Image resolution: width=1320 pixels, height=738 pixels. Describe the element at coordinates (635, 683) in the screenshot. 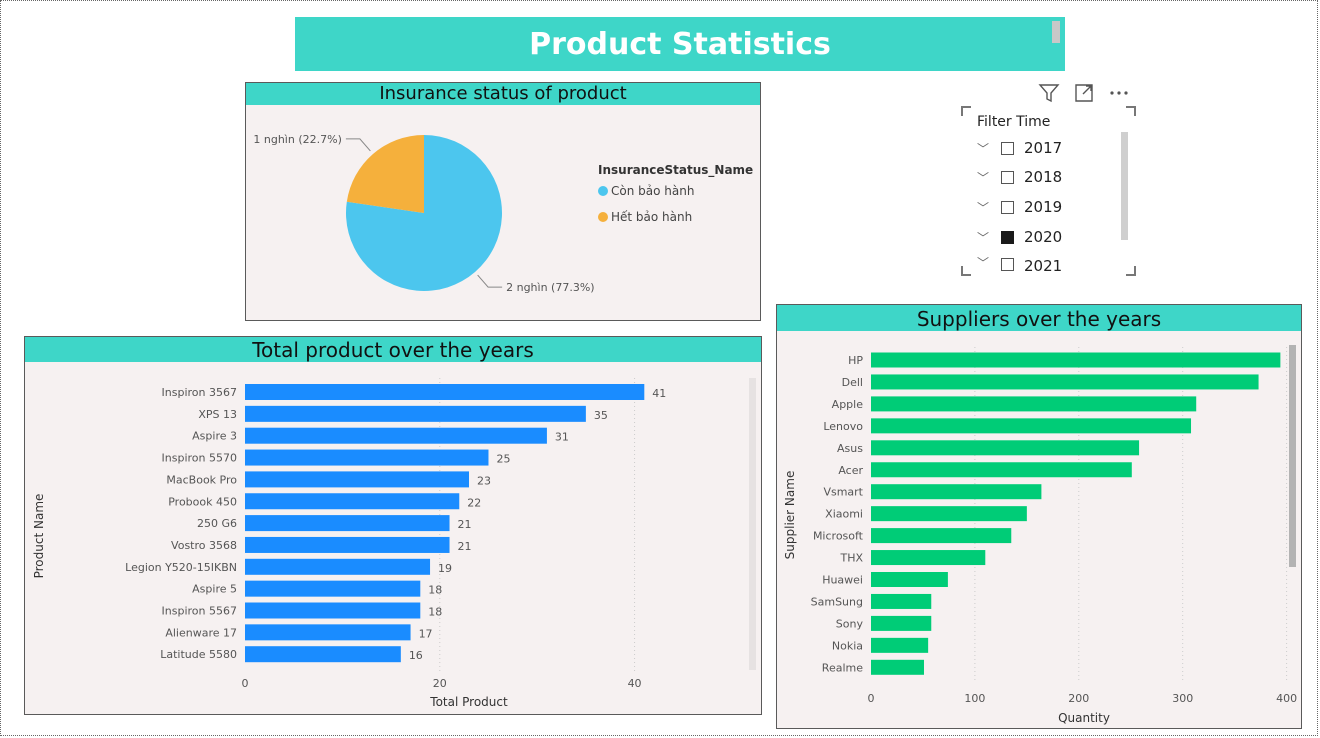

I see `x-tick-label: 40` at that location.